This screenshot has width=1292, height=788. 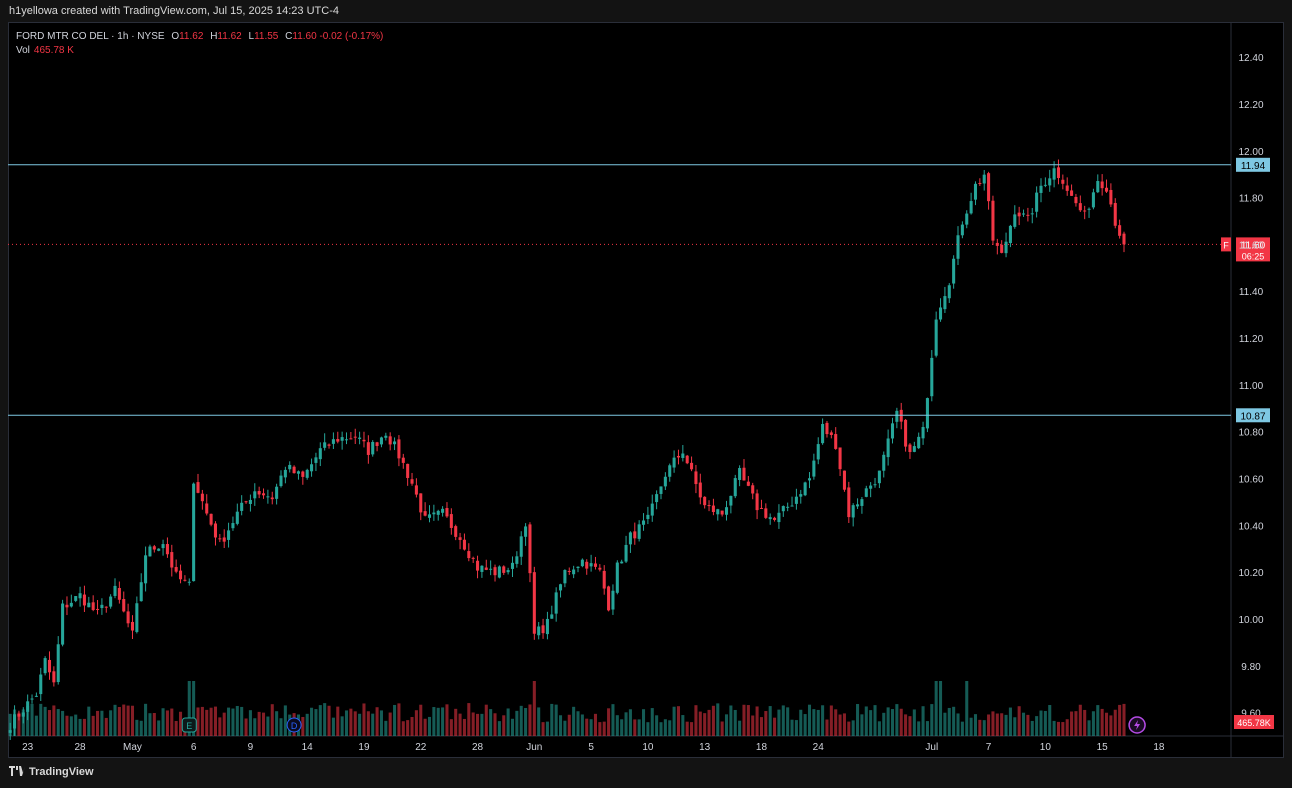 What do you see at coordinates (1253, 164) in the screenshot?
I see `horizontal-level-tag` at bounding box center [1253, 164].